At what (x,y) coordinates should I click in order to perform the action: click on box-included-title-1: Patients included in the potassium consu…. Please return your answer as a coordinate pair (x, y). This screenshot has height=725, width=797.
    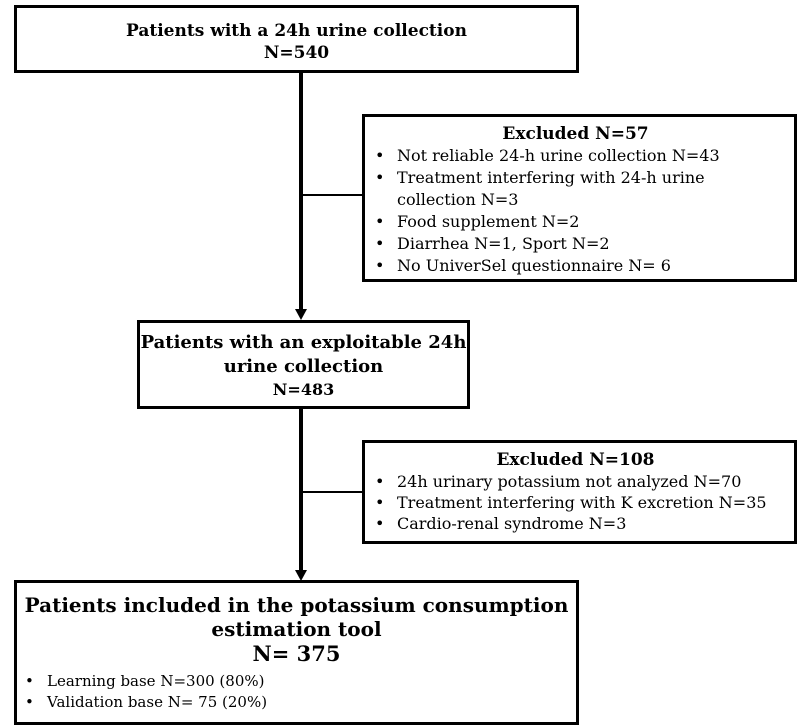
    Looking at the image, I should click on (296, 605).